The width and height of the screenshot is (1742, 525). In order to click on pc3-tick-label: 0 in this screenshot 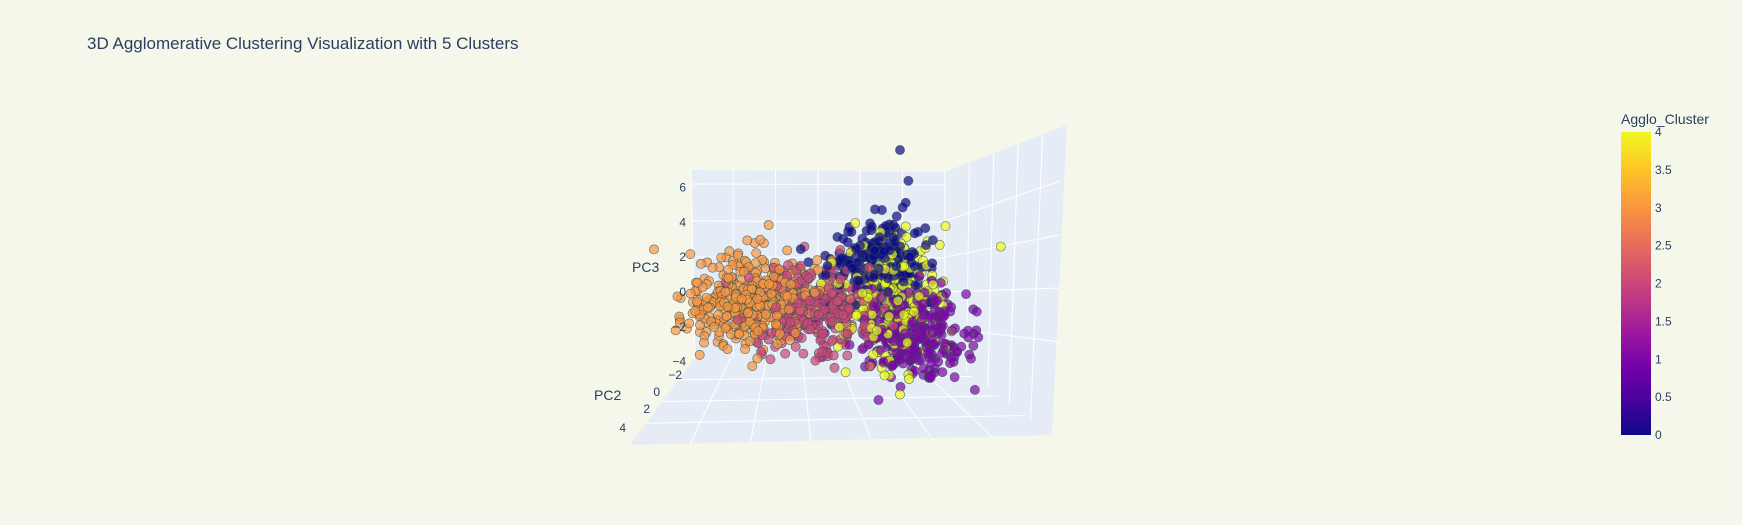, I will do `click(682, 292)`.